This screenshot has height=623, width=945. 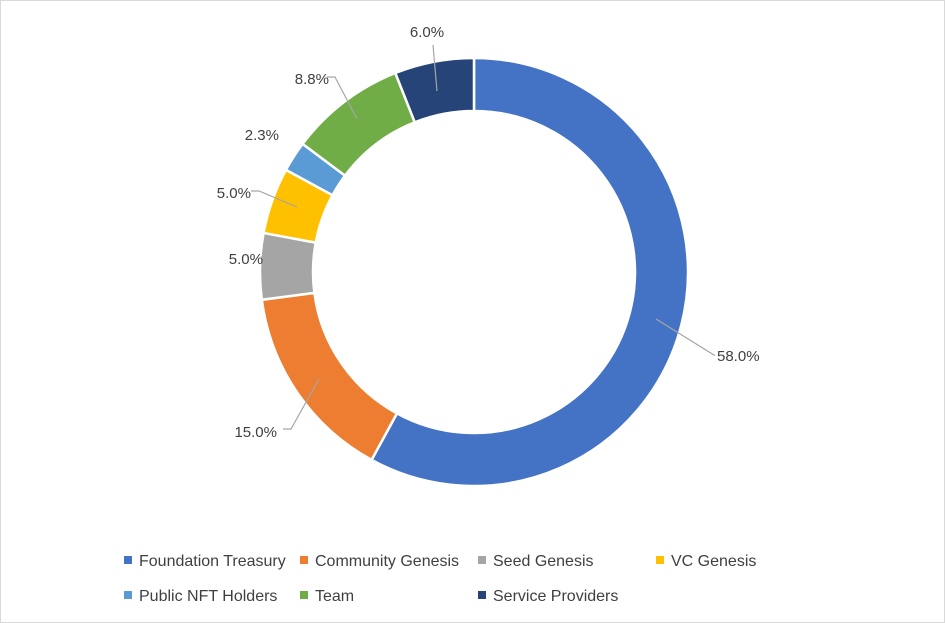 I want to click on legend-swatch-service-providers, so click(x=482, y=595).